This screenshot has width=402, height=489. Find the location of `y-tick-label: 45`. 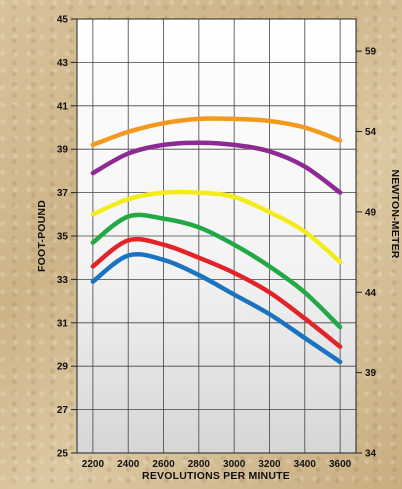

y-tick-label: 45 is located at coordinates (63, 20).